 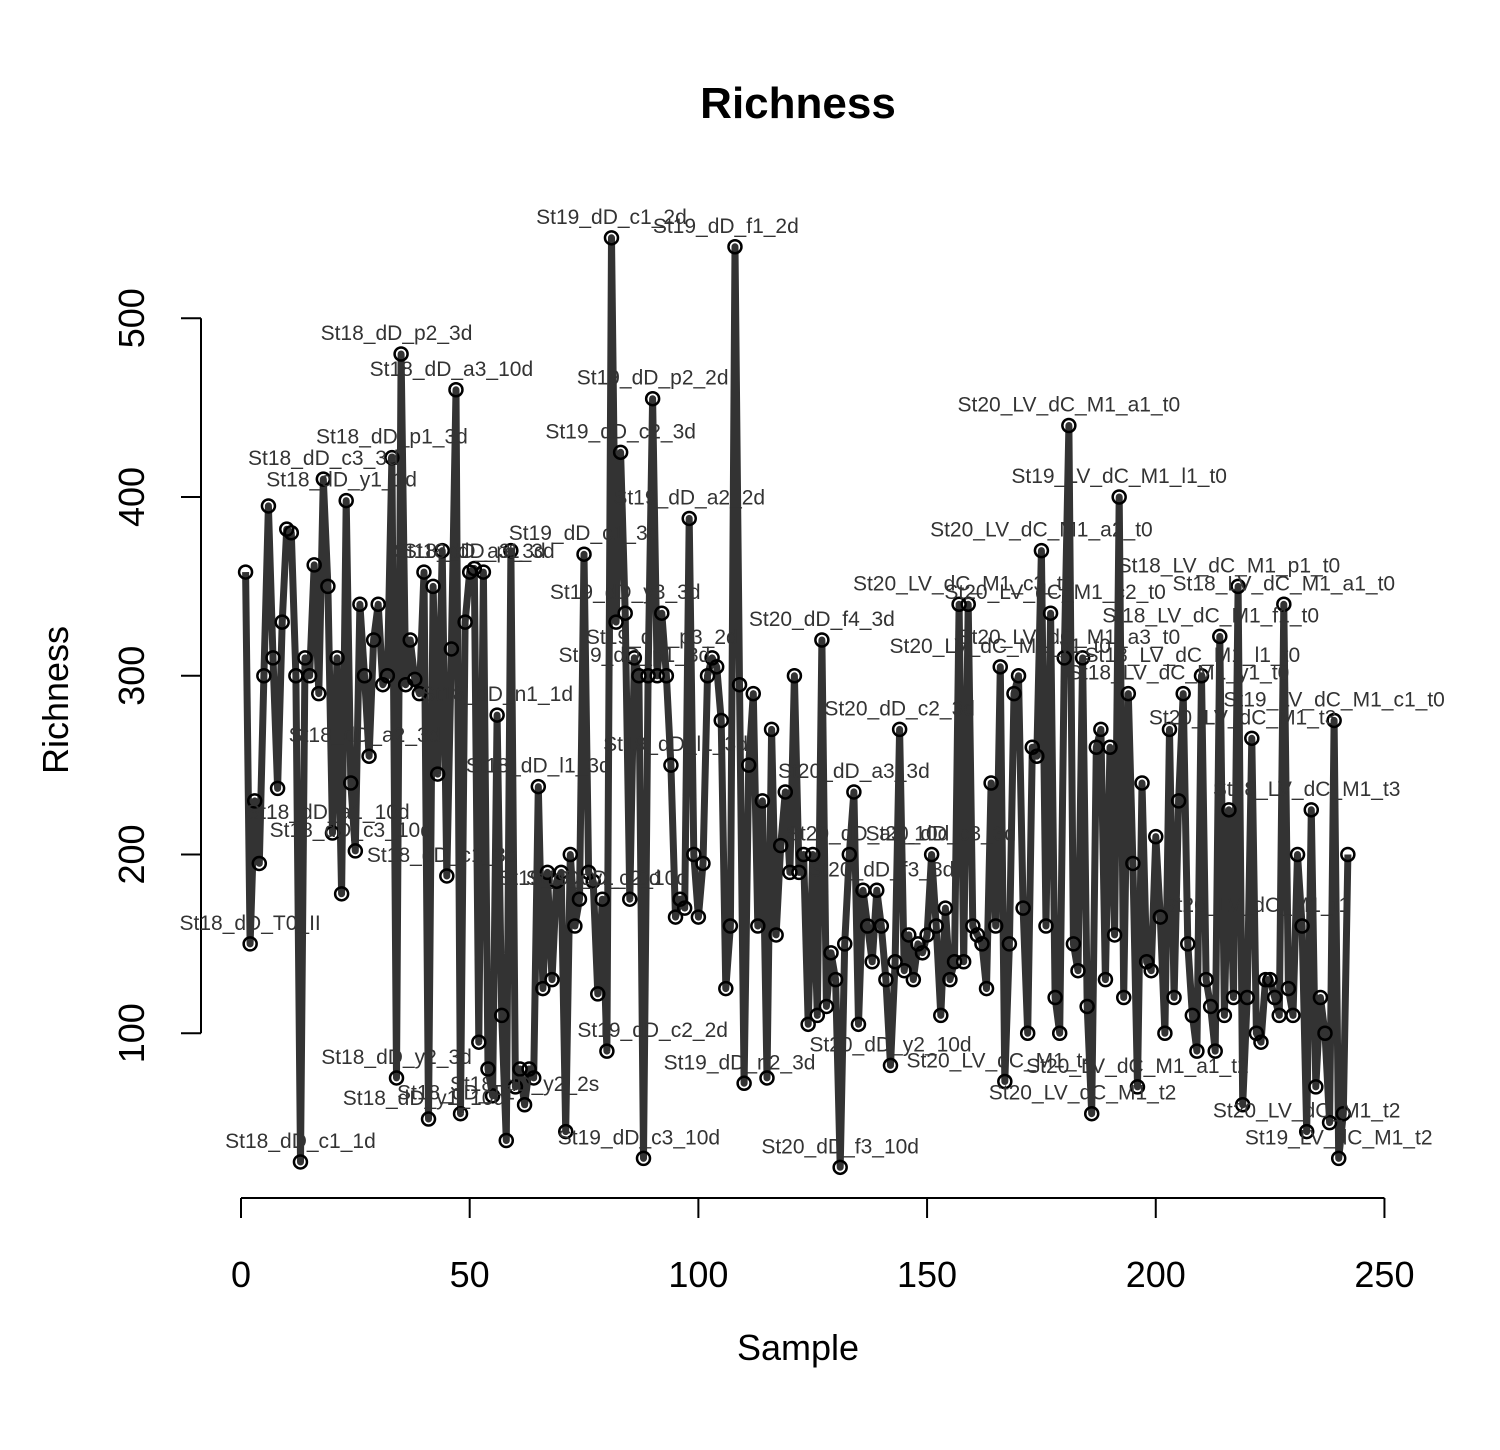 What do you see at coordinates (131, 318) in the screenshot?
I see `y-tick-label: 500` at bounding box center [131, 318].